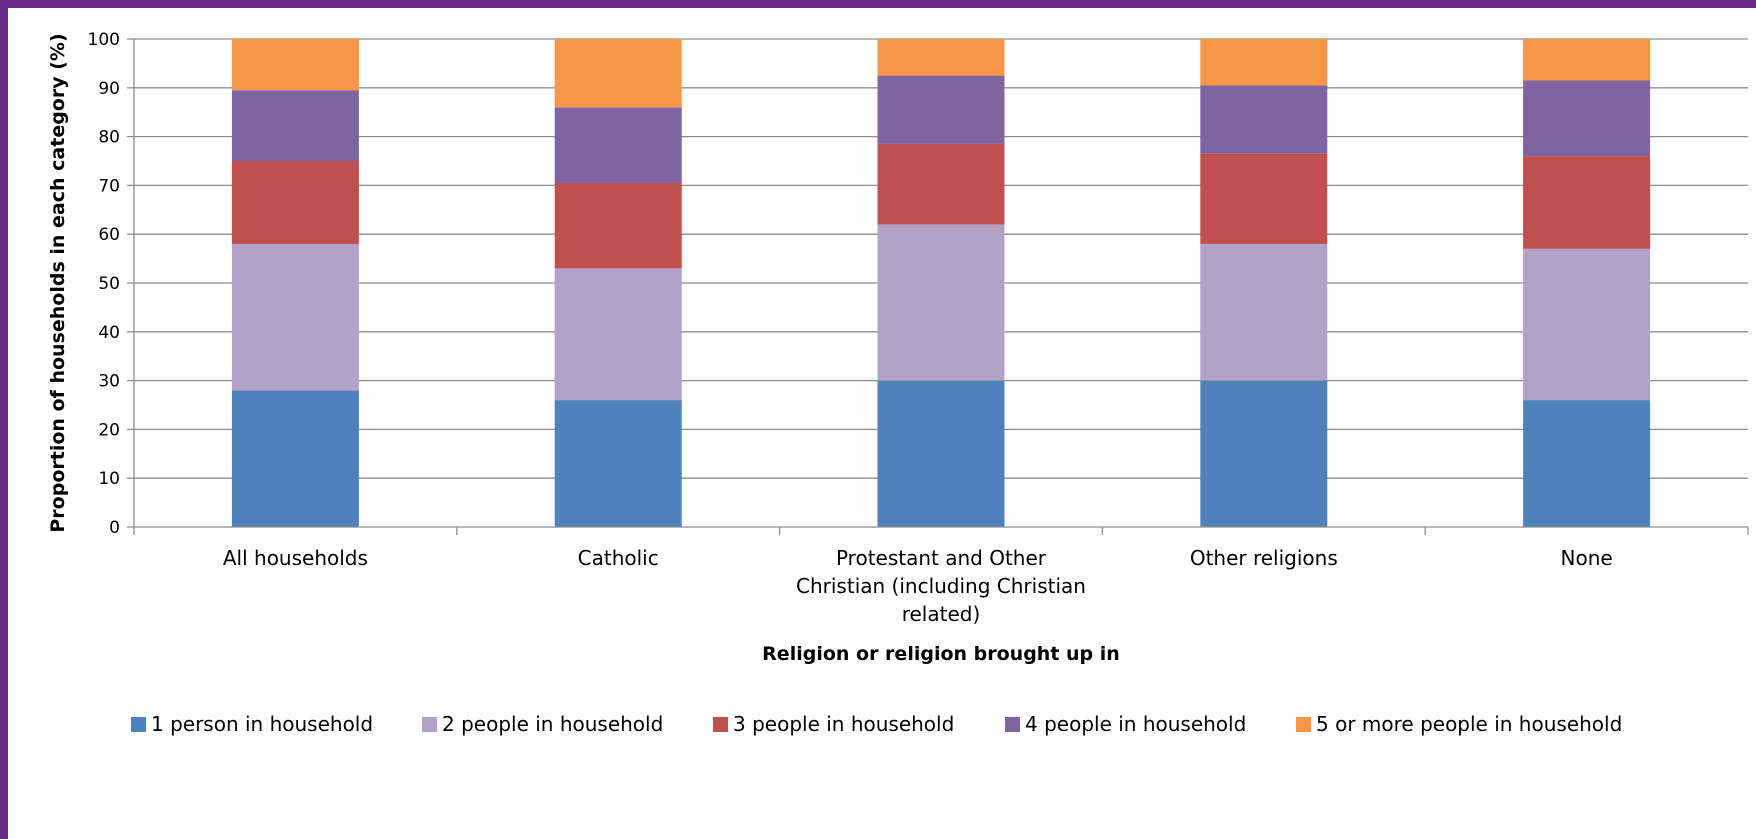 Image resolution: width=1756 pixels, height=839 pixels. Describe the element at coordinates (109, 382) in the screenshot. I see `y-tick-label: 30` at that location.